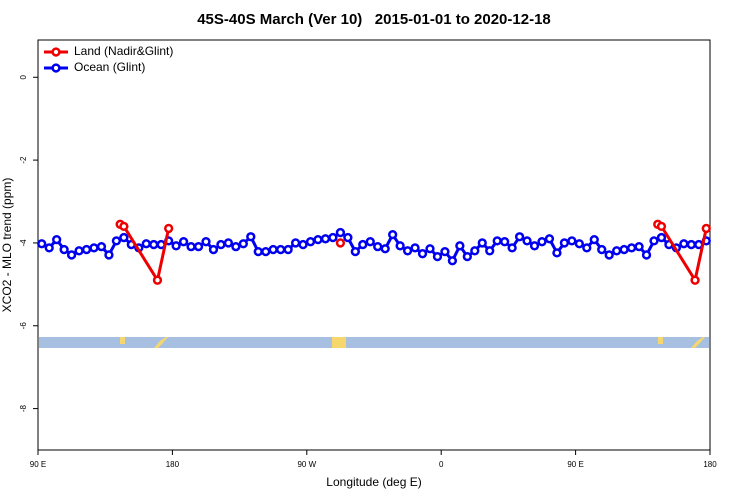  I want to click on x-tick-label: 90 E, so click(38, 464).